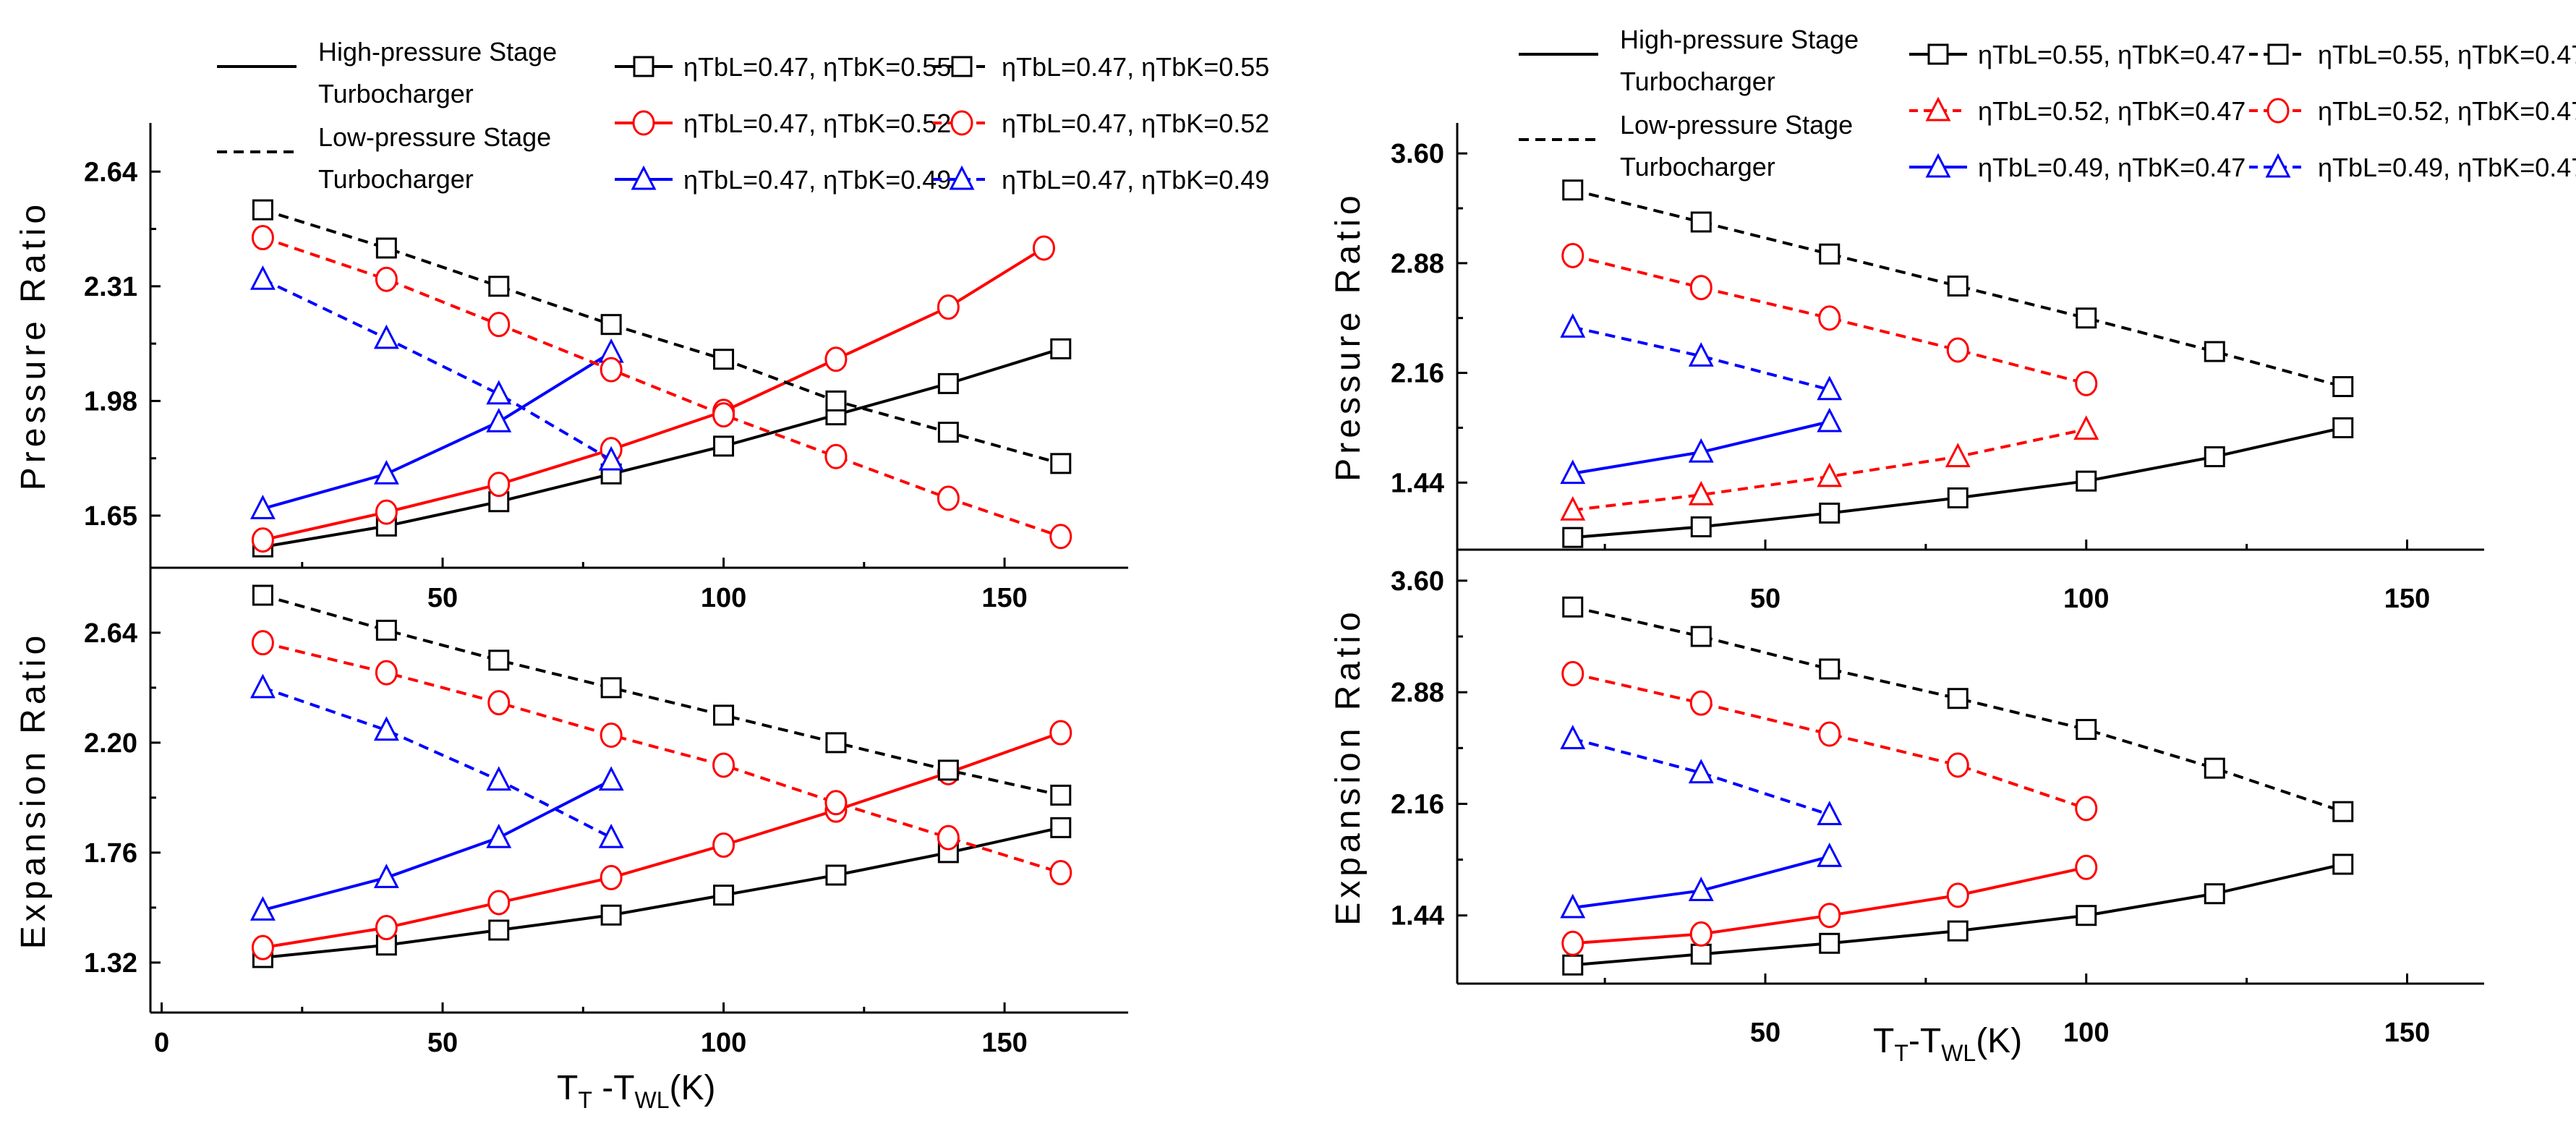 The height and width of the screenshot is (1129, 2576). What do you see at coordinates (1417, 374) in the screenshot?
I see `y-tick-label: 2.16` at bounding box center [1417, 374].